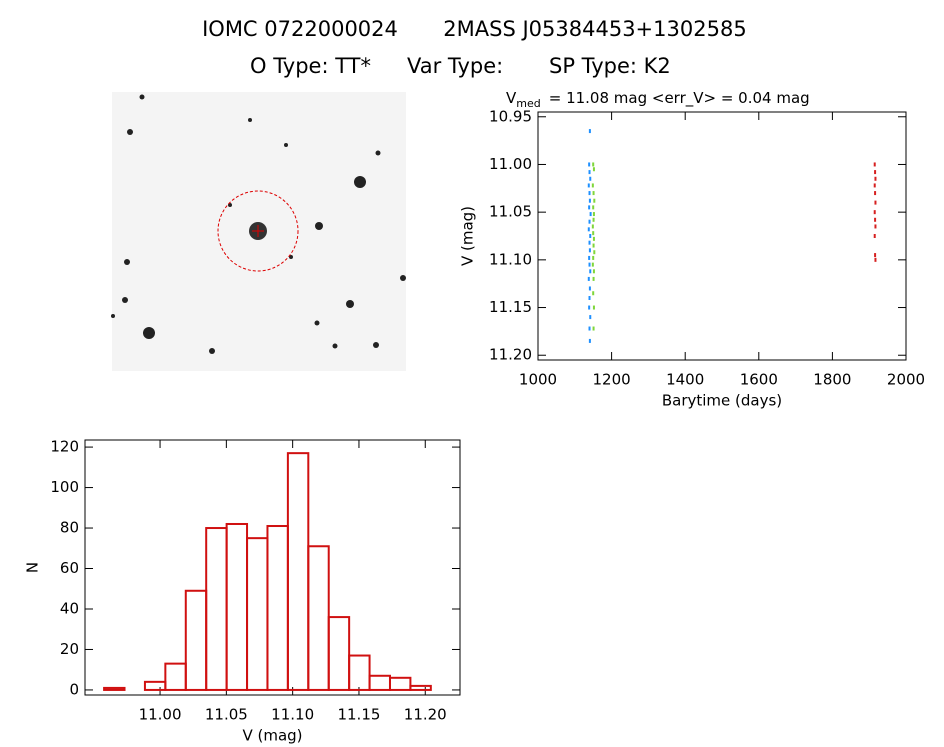 The width and height of the screenshot is (944, 747). What do you see at coordinates (528, 103) in the screenshot?
I see `title-subscript: med` at bounding box center [528, 103].